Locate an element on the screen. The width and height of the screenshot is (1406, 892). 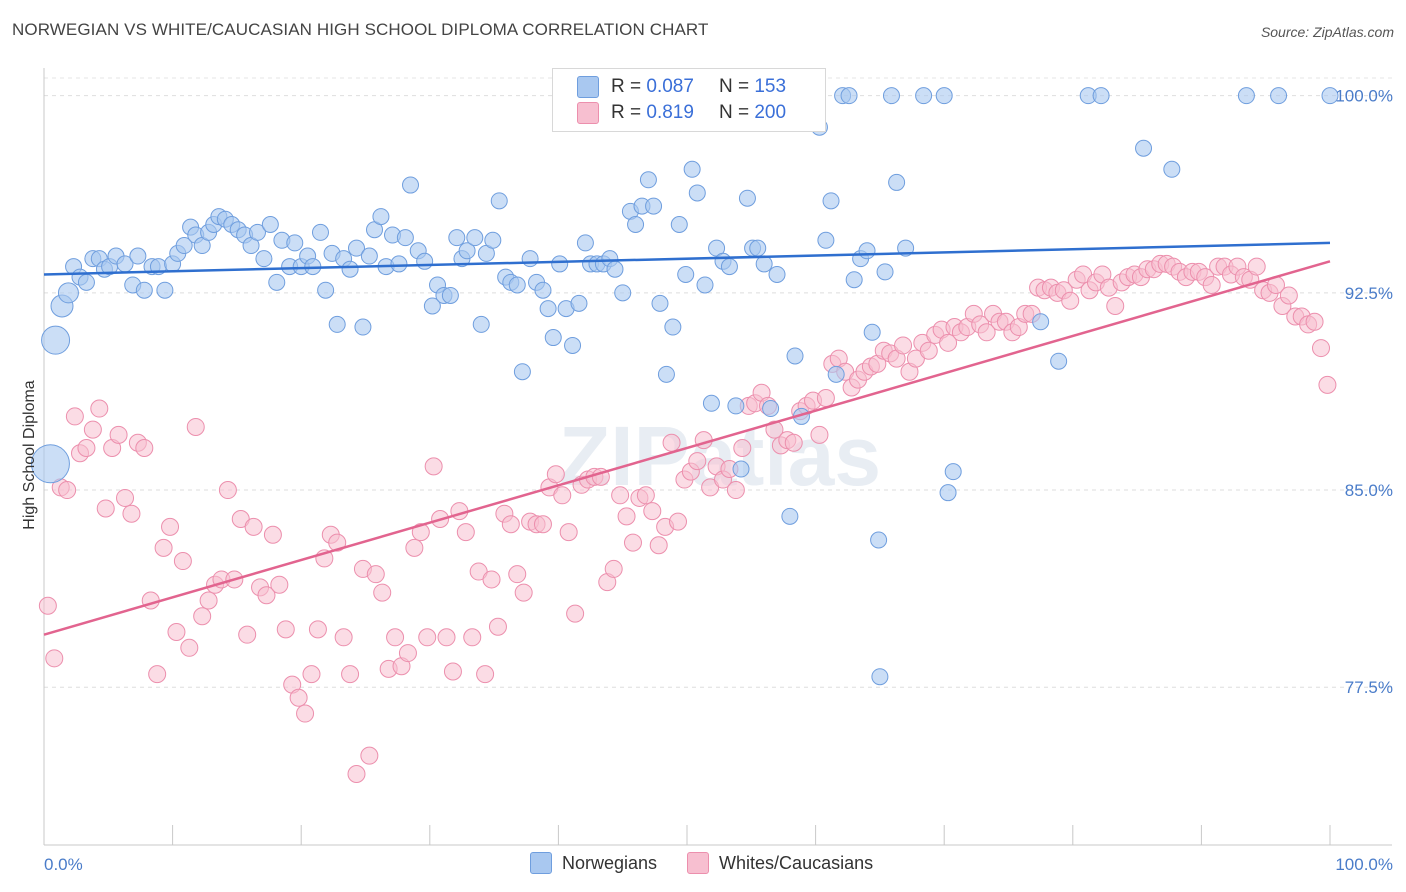
legend-swatch-norwegians is located at coordinates (541, 863).